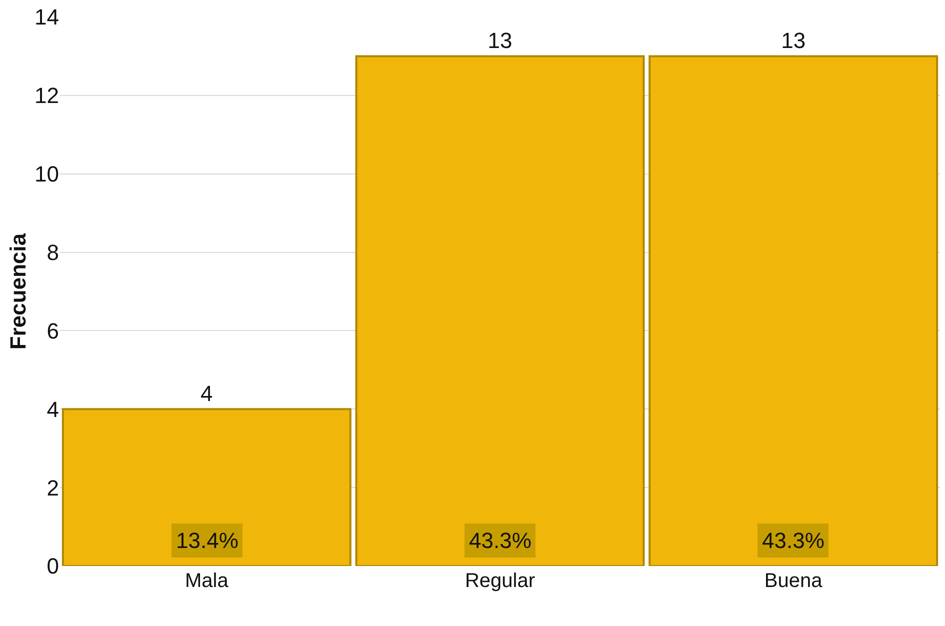 This screenshot has width=945, height=626. I want to click on x-tick-label: Regular, so click(500, 581).